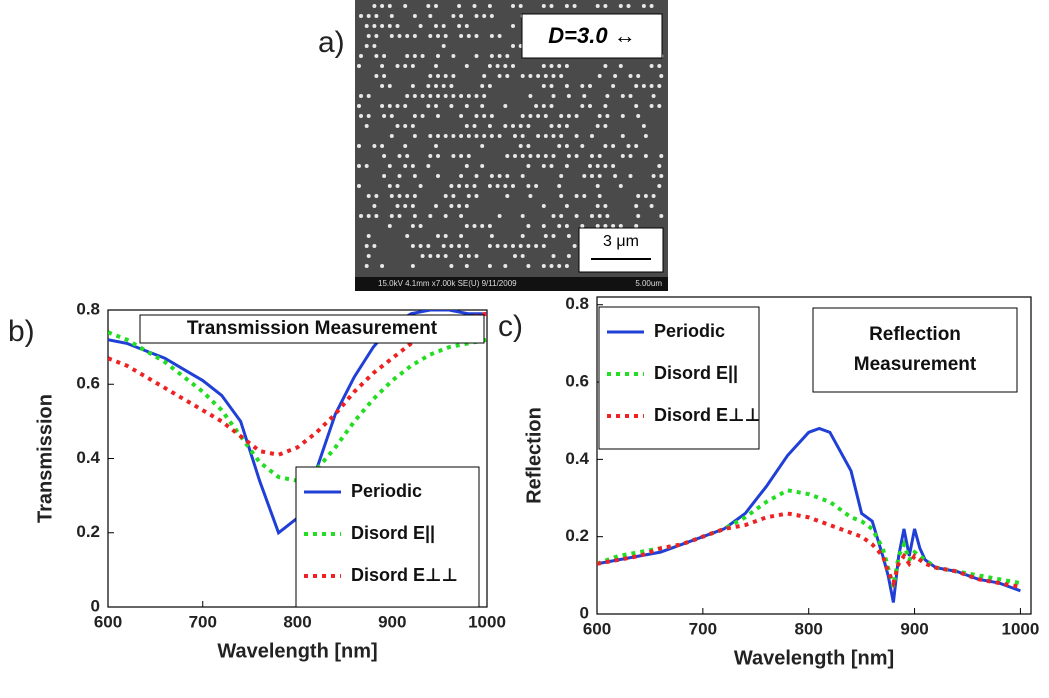  What do you see at coordinates (703, 628) in the screenshot?
I see `x-tick-label: 700` at bounding box center [703, 628].